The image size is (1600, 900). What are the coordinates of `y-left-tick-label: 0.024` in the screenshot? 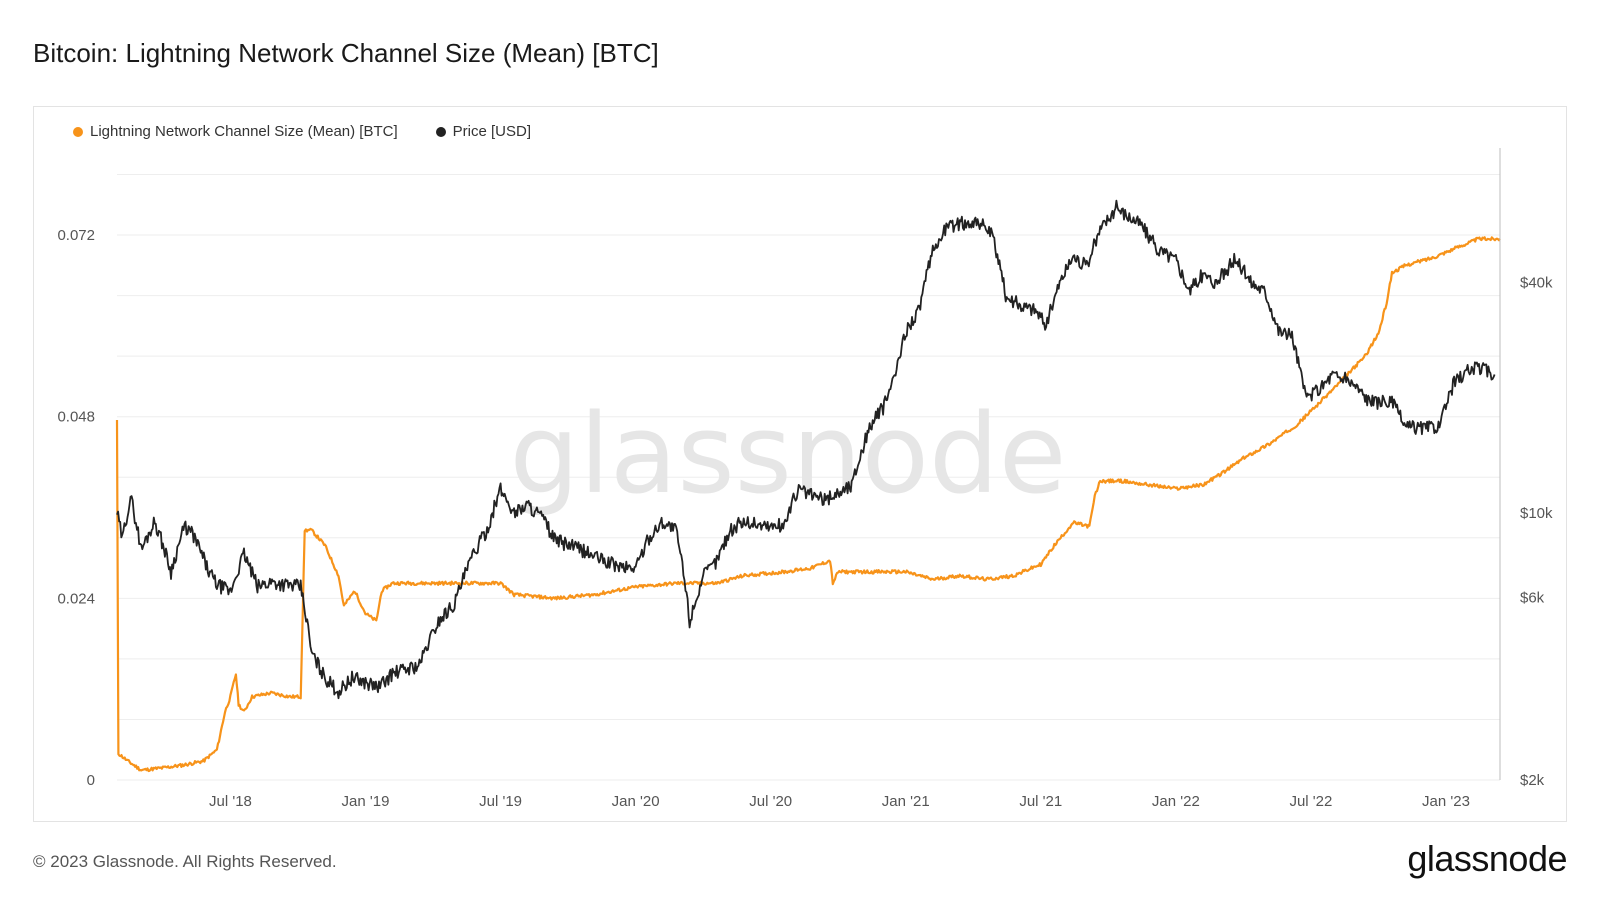 It's located at (76, 598).